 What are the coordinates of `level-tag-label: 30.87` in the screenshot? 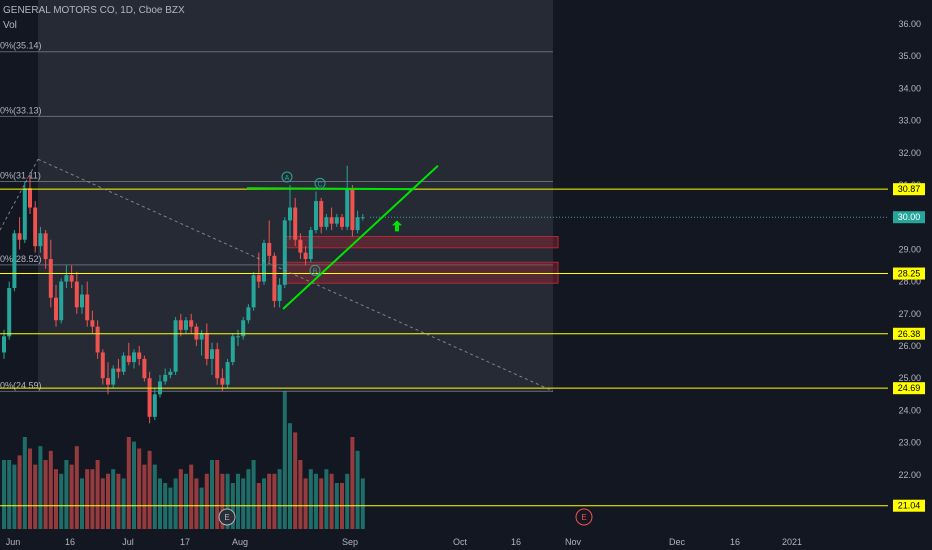 It's located at (909, 189).